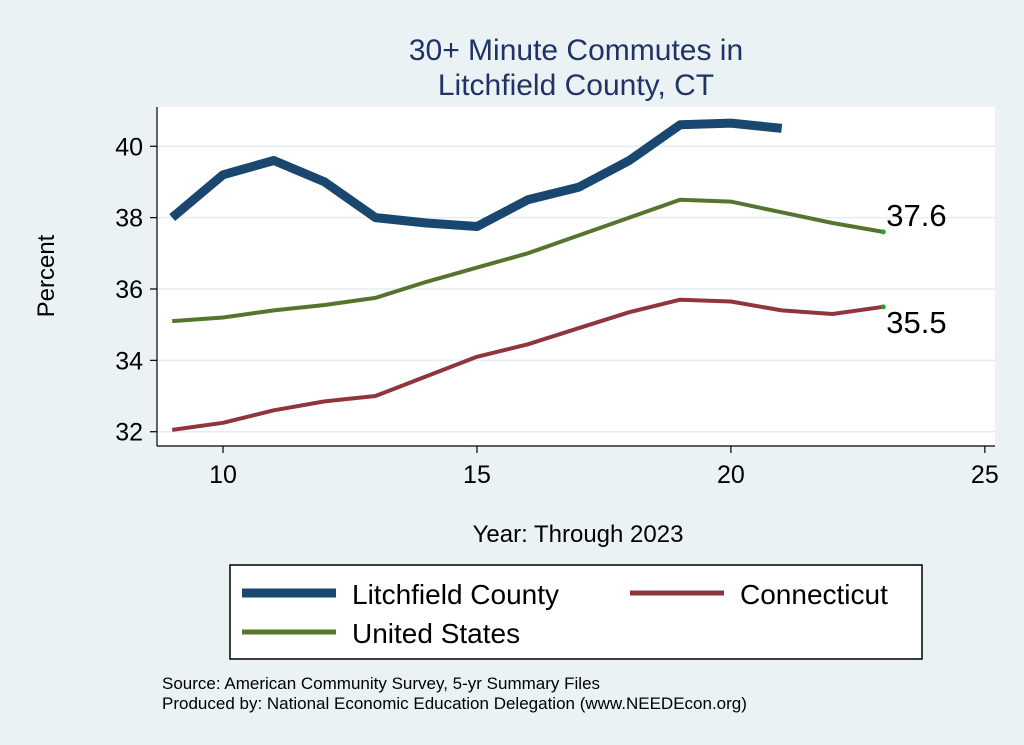  What do you see at coordinates (527, 364) in the screenshot?
I see `series-line-connecticut` at bounding box center [527, 364].